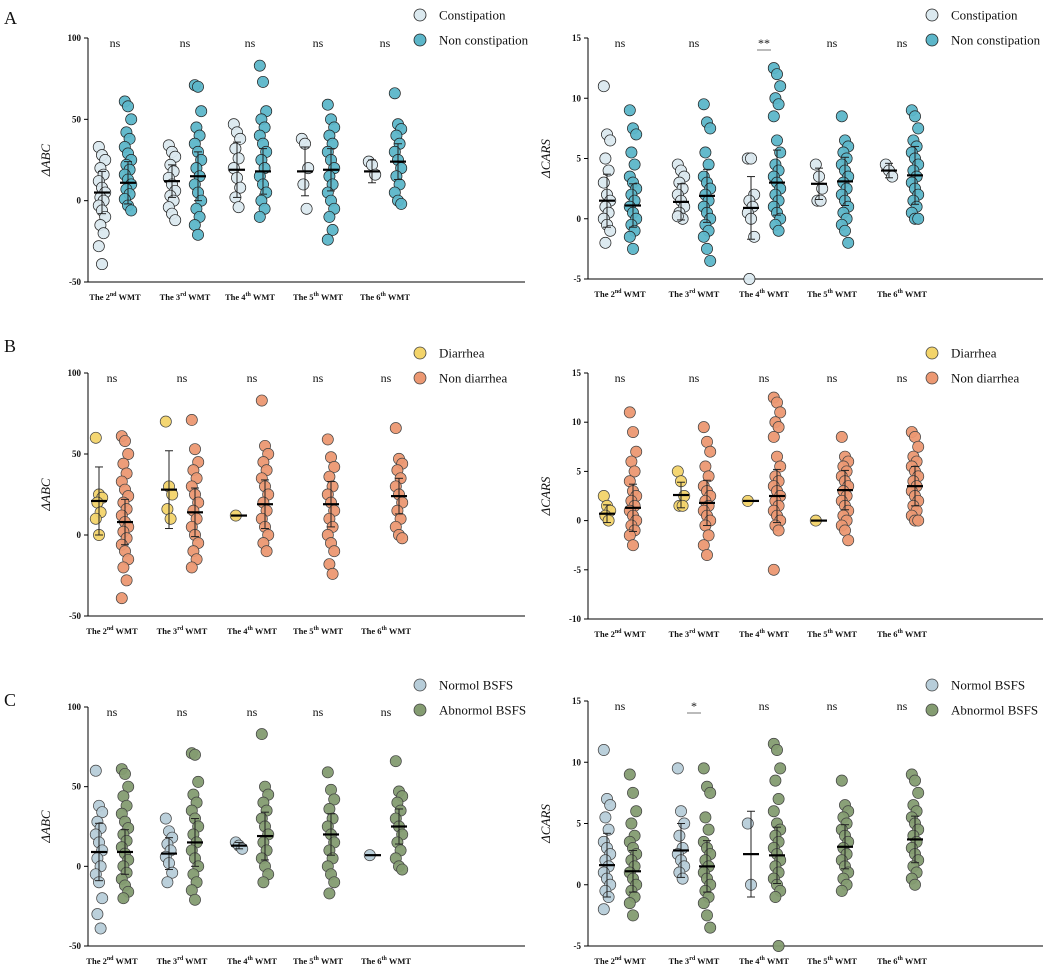  Describe the element at coordinates (578, 279) in the screenshot. I see `y-tick-label: -5` at that location.